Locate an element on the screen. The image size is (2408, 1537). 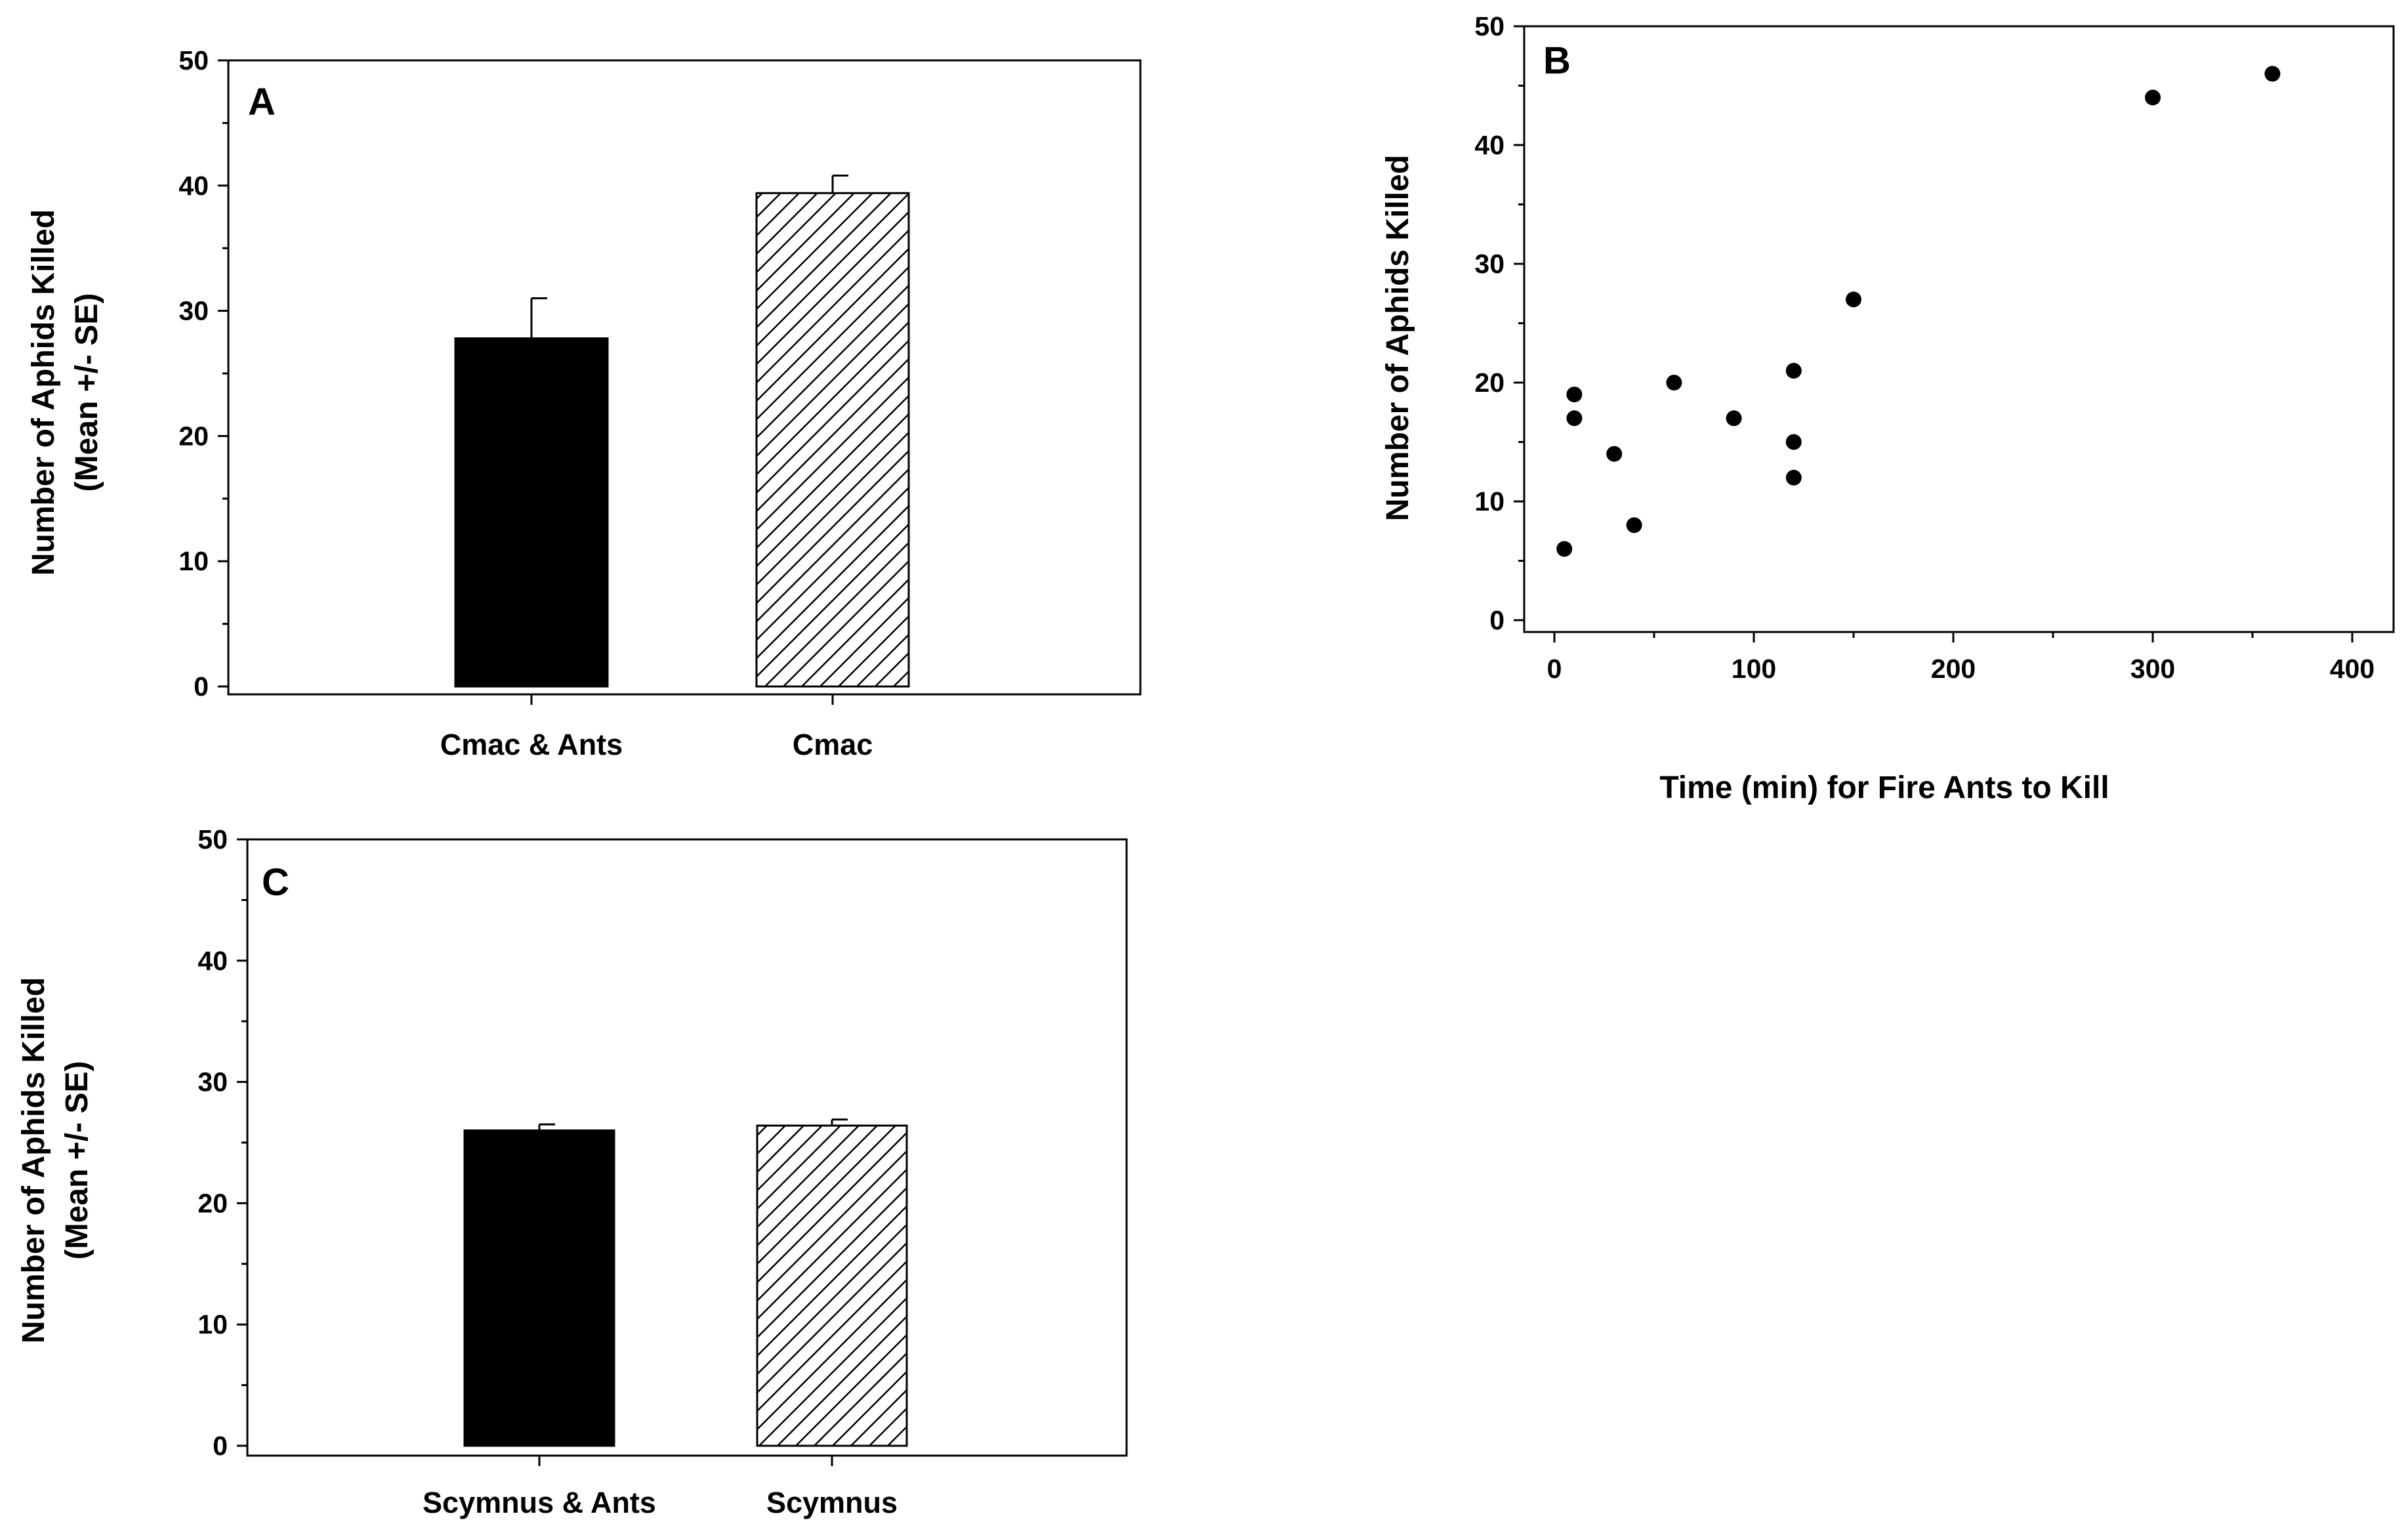
panel-b-xlabel: Time (min) for Fire Ants to Kill is located at coordinates (1884, 787).